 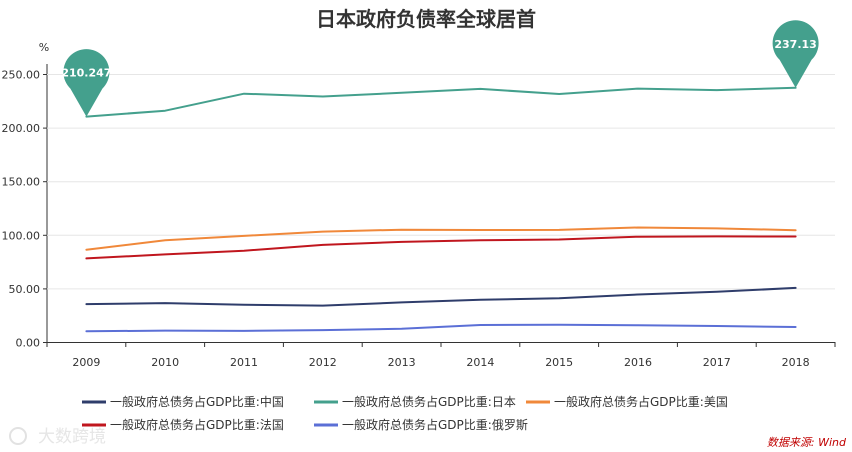 I want to click on legend-item-3: 一般政府总债务占GDP比重:法国, so click(x=183, y=424).